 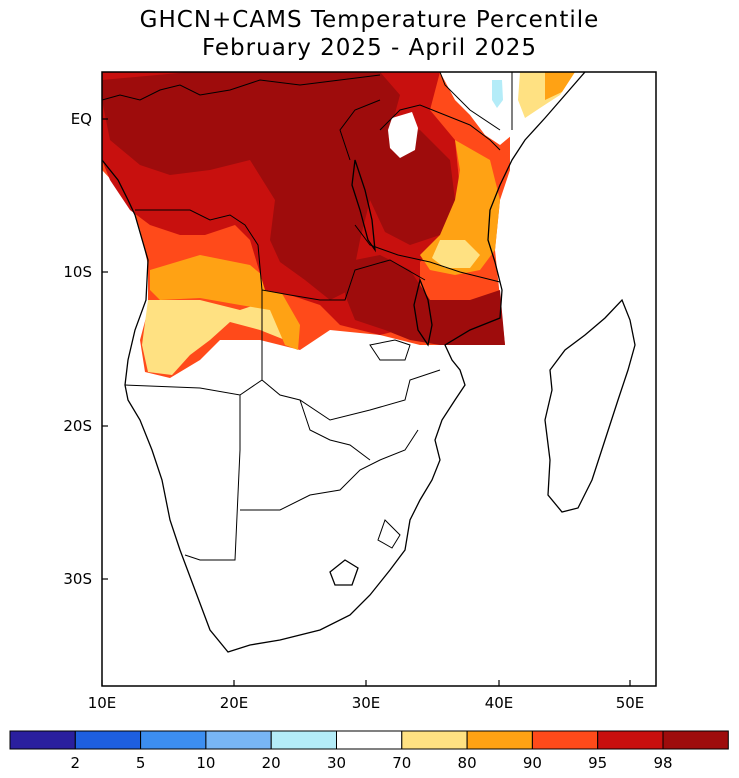 I want to click on shade-70-80-region, so click(x=216, y=337).